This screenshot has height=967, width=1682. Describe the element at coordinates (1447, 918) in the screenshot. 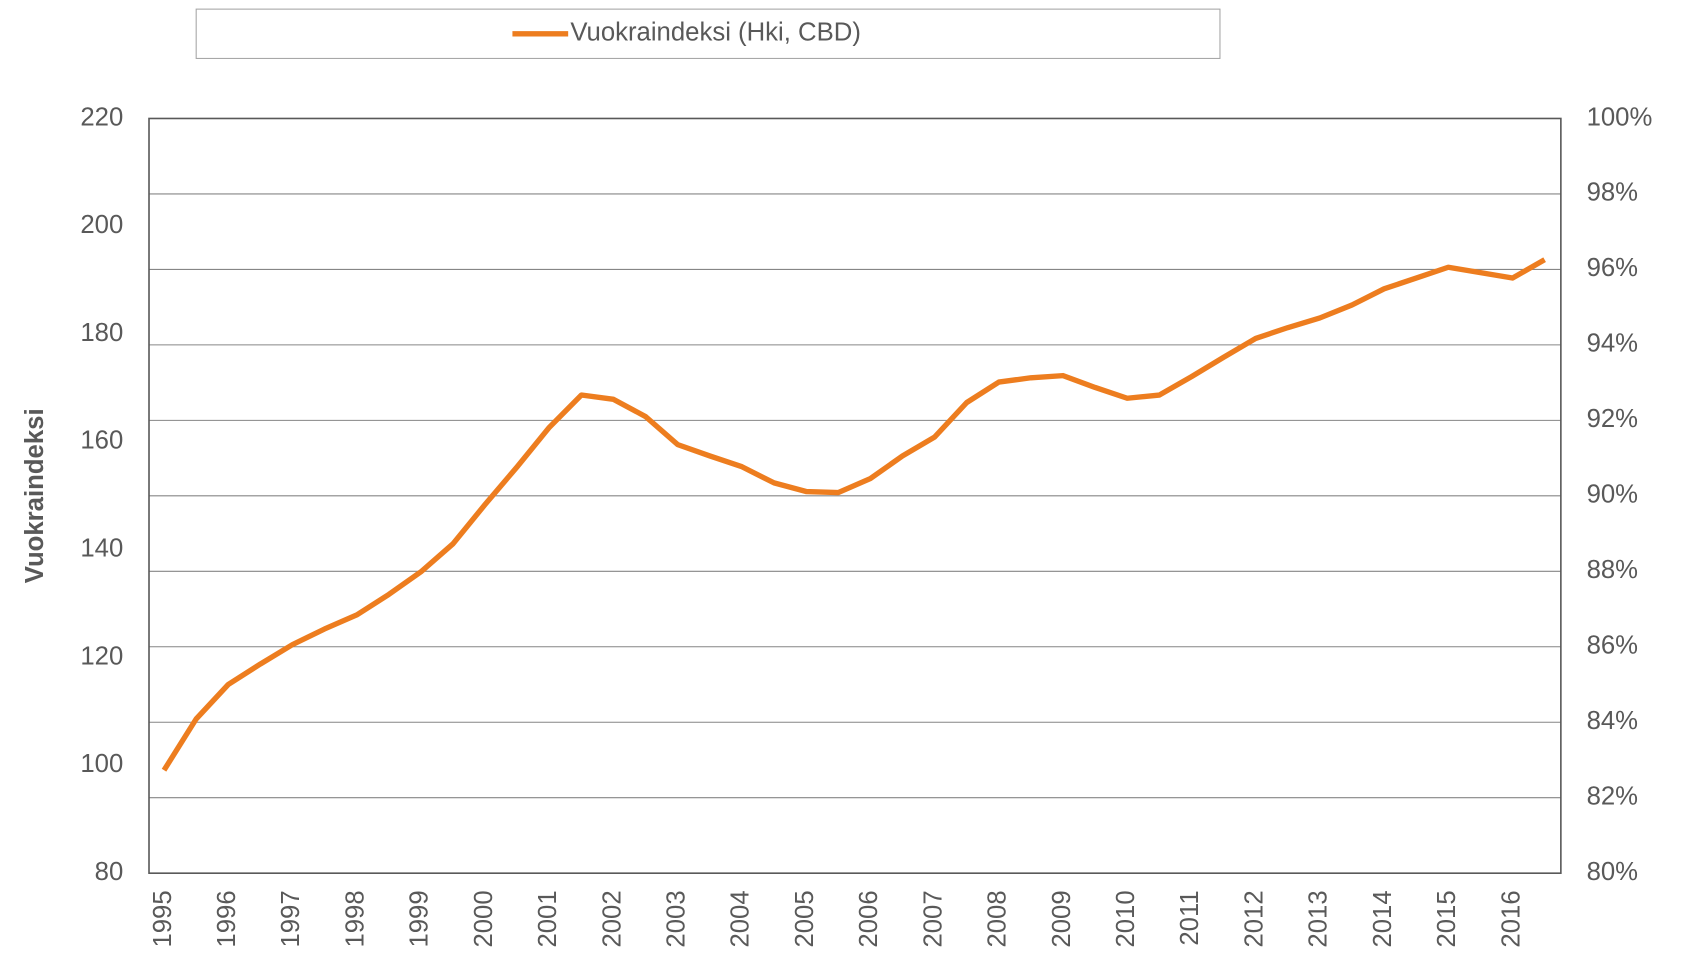

I see `x-tick-label: 2015` at that location.